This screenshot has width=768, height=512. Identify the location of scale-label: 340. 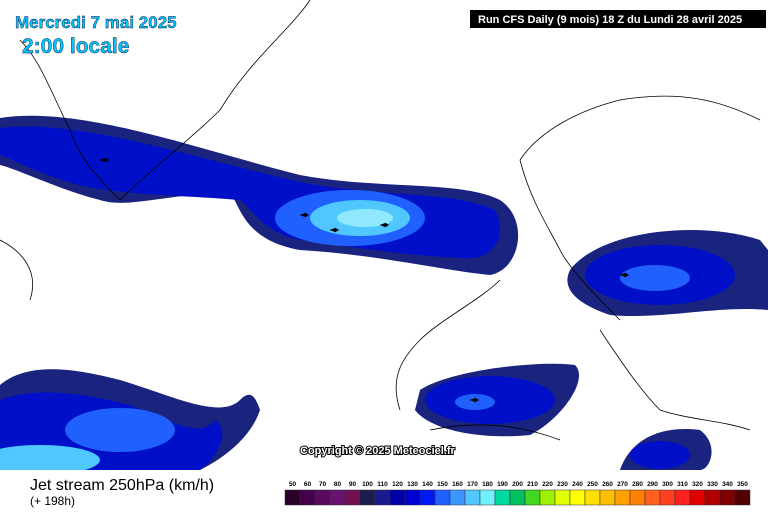
(727, 484).